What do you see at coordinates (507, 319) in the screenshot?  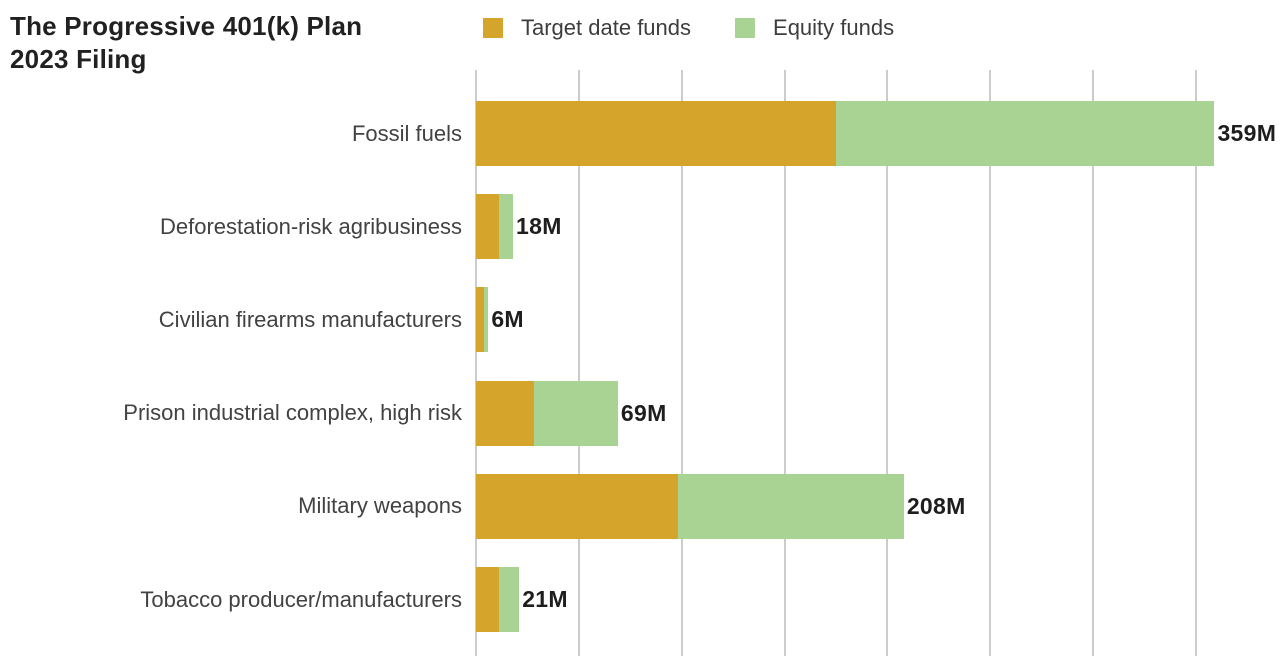 I see `bar-total-label: 6M` at bounding box center [507, 319].